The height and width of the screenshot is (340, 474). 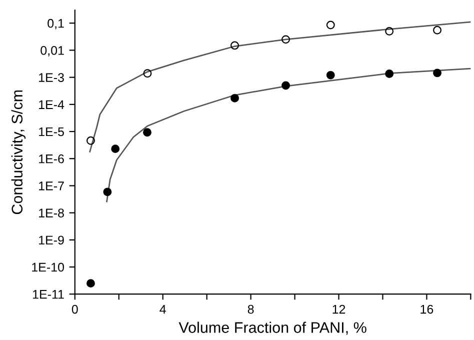 I want to click on y-tick-label: 1E-6, so click(x=51, y=159).